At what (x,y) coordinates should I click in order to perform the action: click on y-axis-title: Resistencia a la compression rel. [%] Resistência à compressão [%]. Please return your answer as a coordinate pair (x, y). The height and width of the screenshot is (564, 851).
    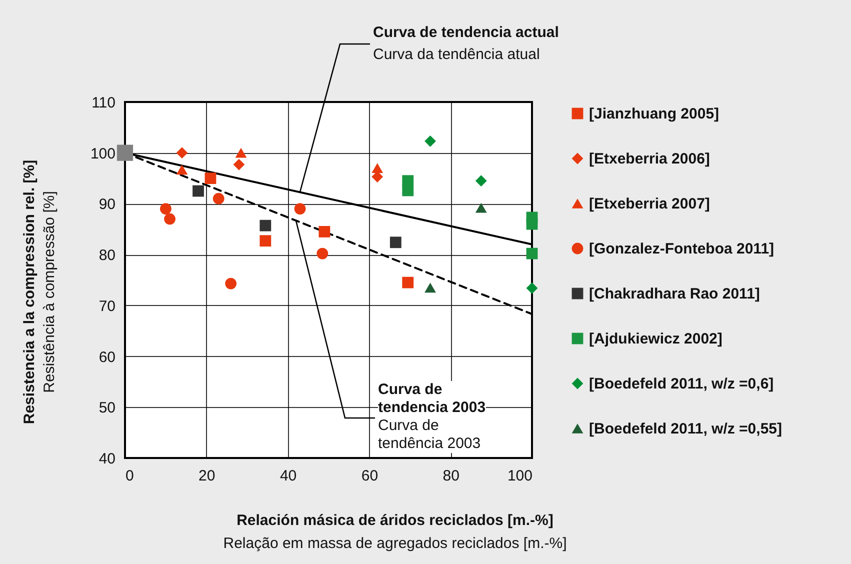
    Looking at the image, I should click on (39, 292).